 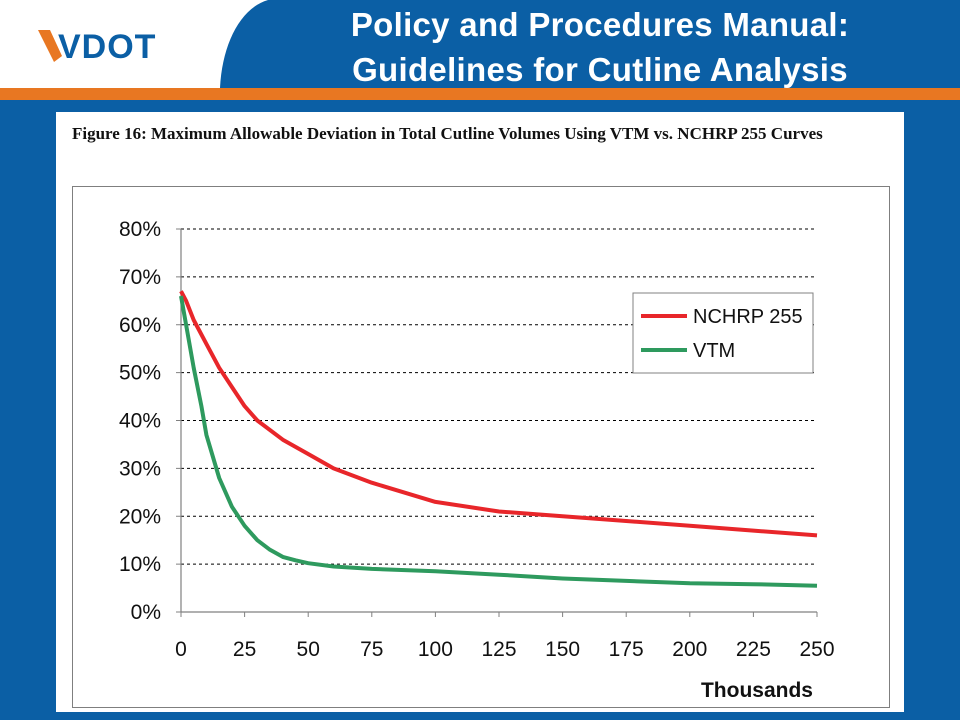 What do you see at coordinates (480, 94) in the screenshot?
I see `header-orange-stripe` at bounding box center [480, 94].